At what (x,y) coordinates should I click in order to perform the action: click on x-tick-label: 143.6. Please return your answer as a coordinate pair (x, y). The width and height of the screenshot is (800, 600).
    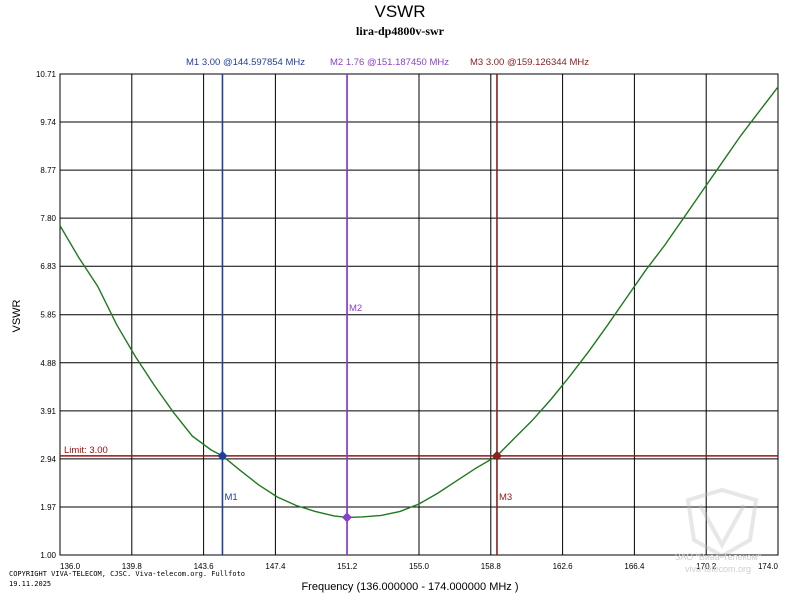
    Looking at the image, I should click on (204, 566).